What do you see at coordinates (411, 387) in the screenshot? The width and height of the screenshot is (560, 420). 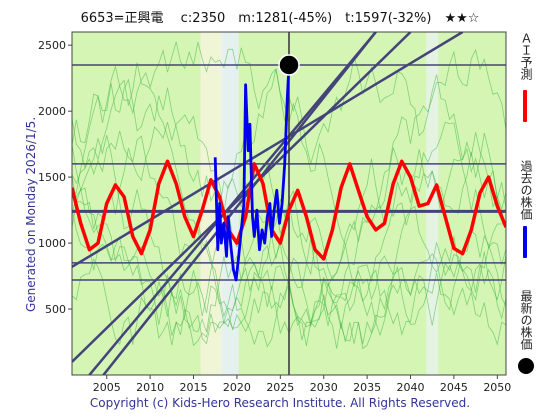 I see `x-tick-label: 2040` at bounding box center [411, 387].